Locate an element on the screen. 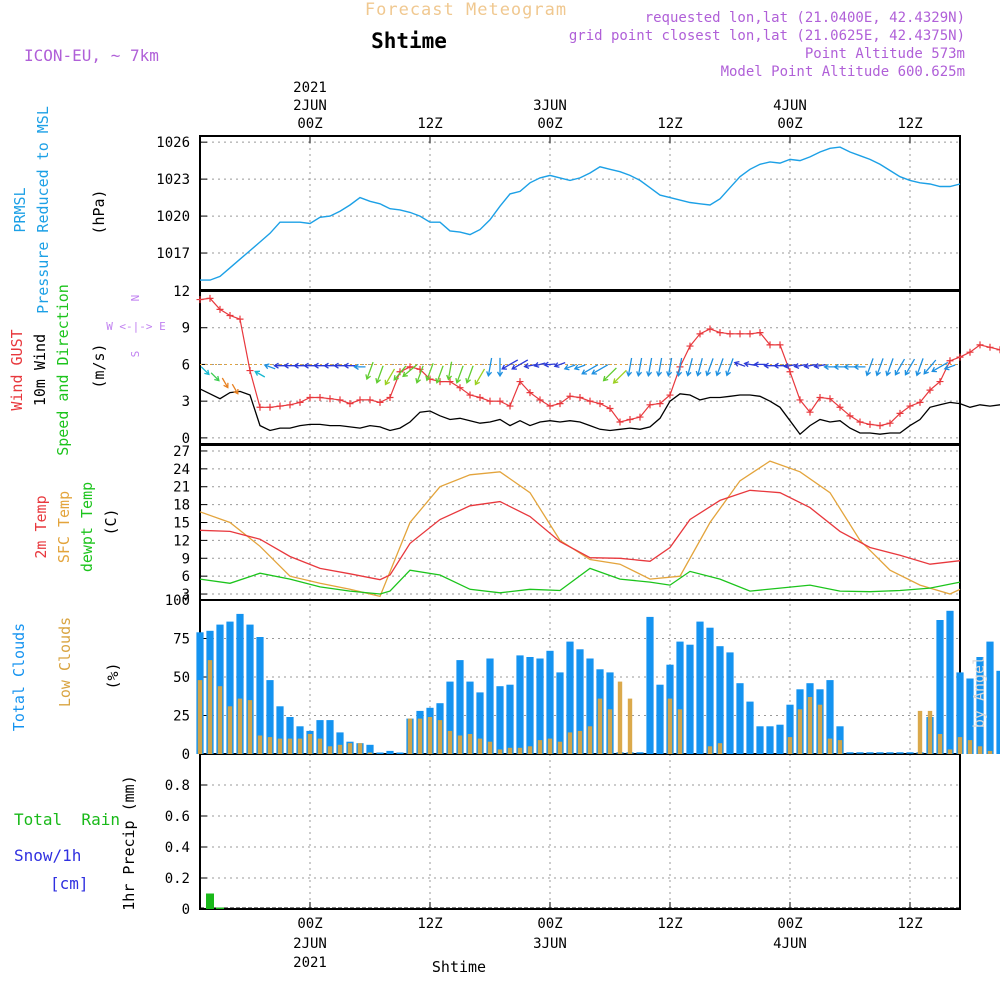  snow-unit-label: [cm] is located at coordinates (69, 883).